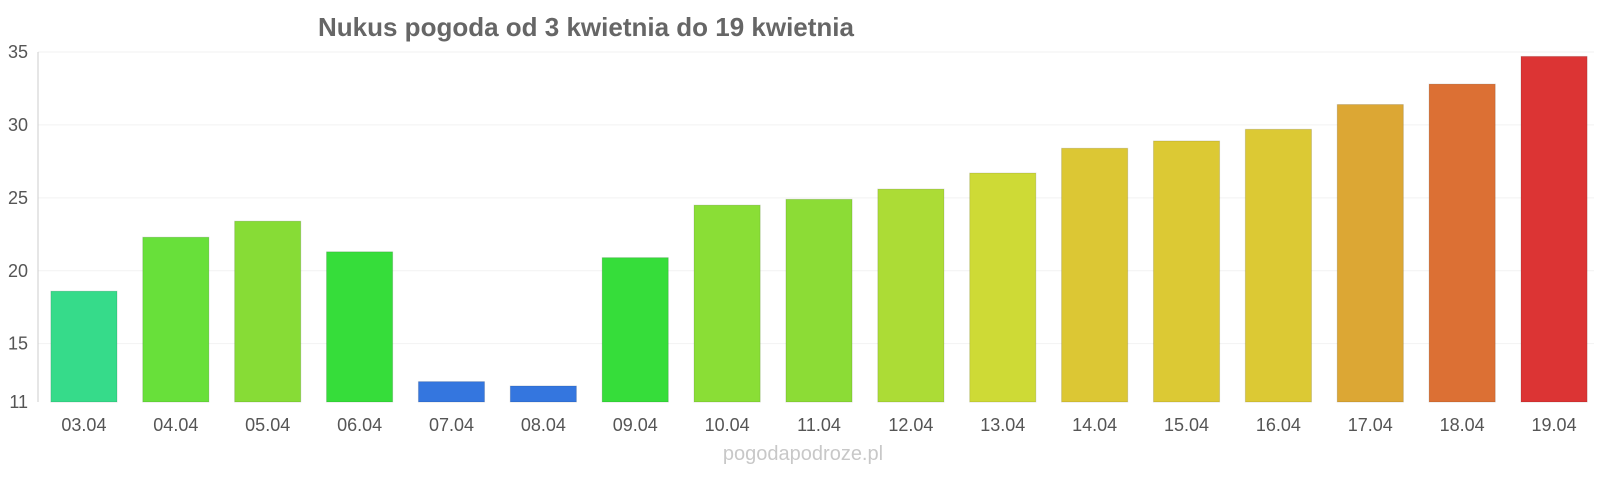 Image resolution: width=1600 pixels, height=480 pixels. Describe the element at coordinates (727, 425) in the screenshot. I see `x-tick-label: 10.04` at that location.